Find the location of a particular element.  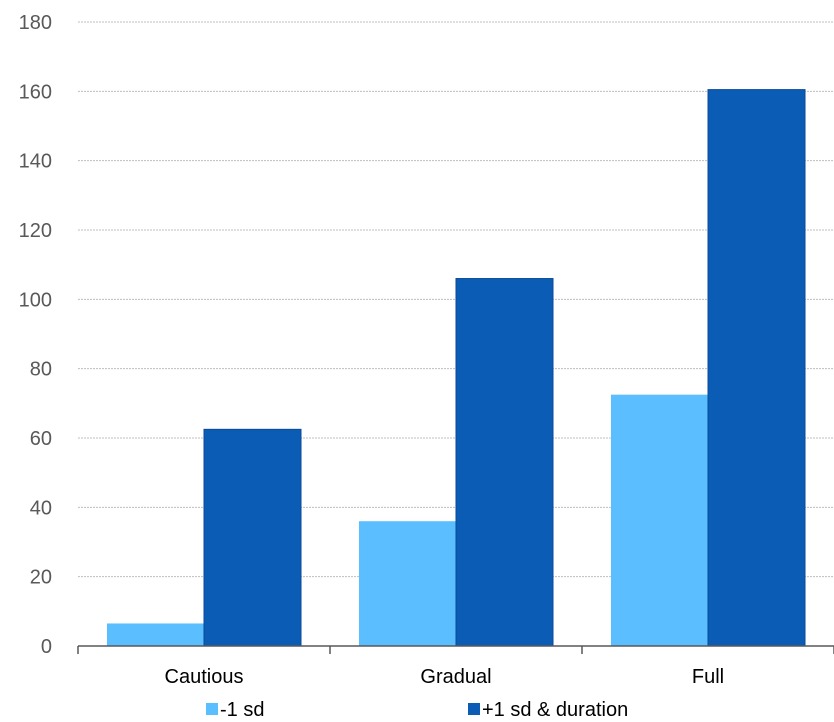

legend: -1 sd +1 sd & duration is located at coordinates (417, 710).